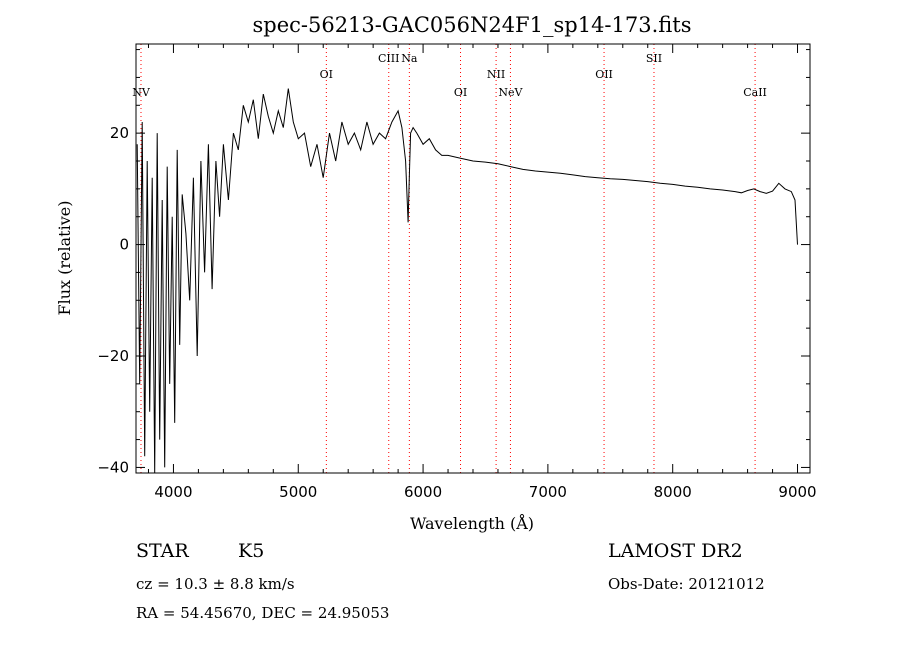 The image size is (900, 650). What do you see at coordinates (298, 492) in the screenshot?
I see `x-tick-label: 5000` at bounding box center [298, 492].